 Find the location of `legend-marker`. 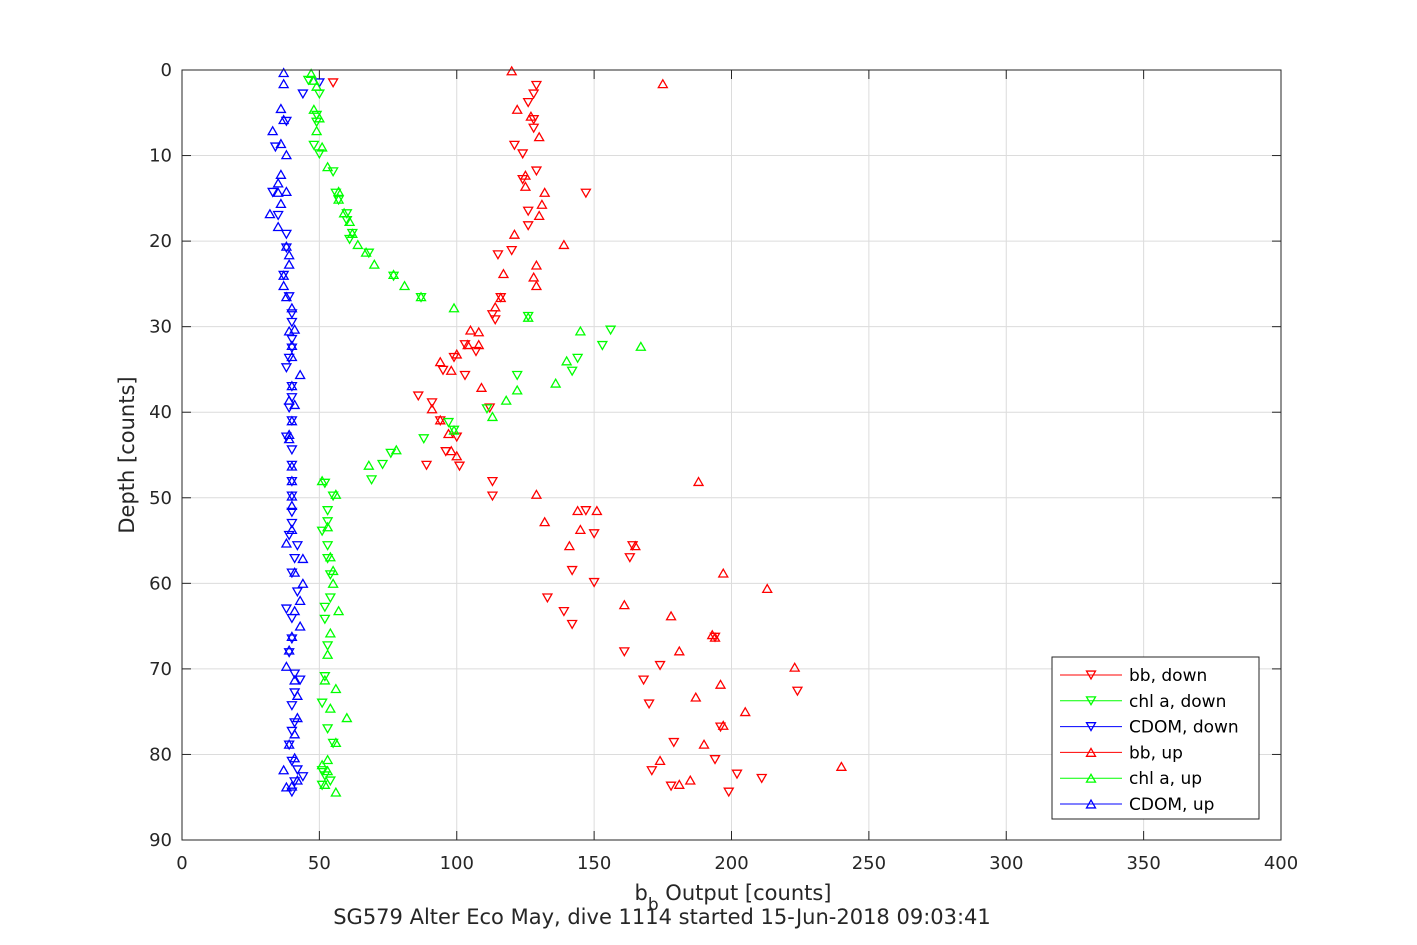

legend-marker is located at coordinates (1091, 675).